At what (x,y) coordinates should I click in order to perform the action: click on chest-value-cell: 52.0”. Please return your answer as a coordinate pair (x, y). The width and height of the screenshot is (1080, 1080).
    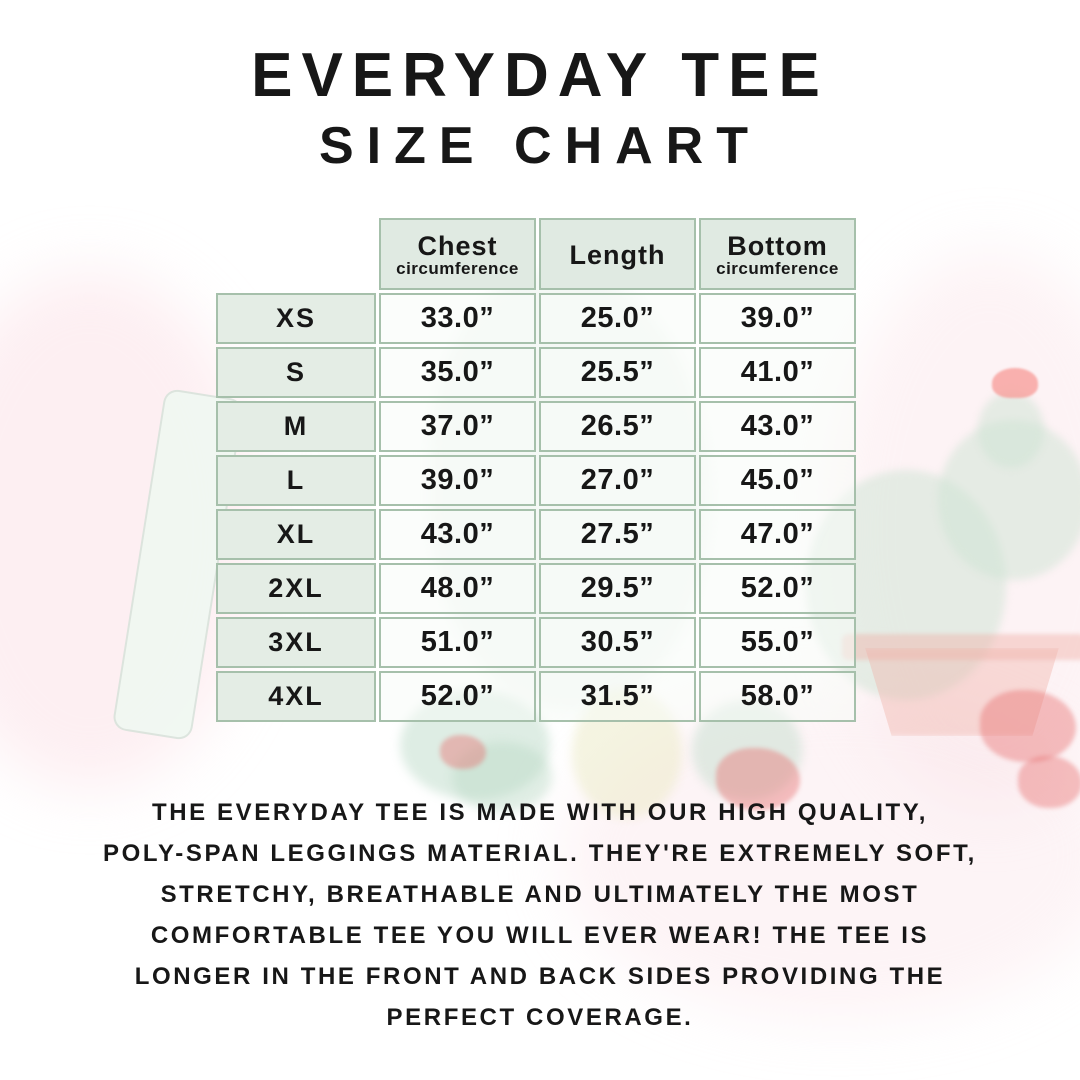
    Looking at the image, I should click on (457, 696).